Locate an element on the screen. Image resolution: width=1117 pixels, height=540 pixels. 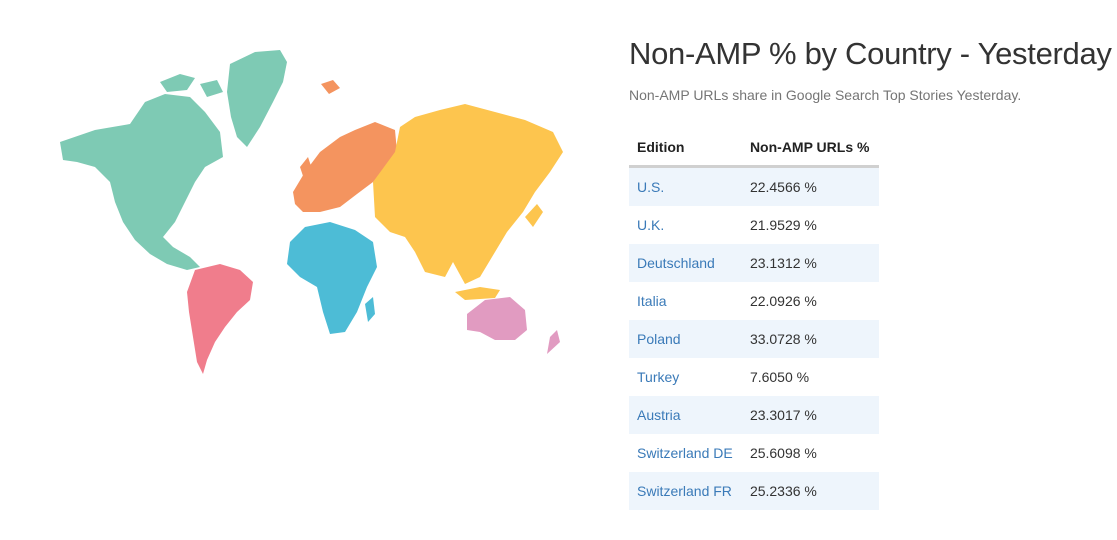
table-row: Italia 22.0926 % is located at coordinates (754, 301).